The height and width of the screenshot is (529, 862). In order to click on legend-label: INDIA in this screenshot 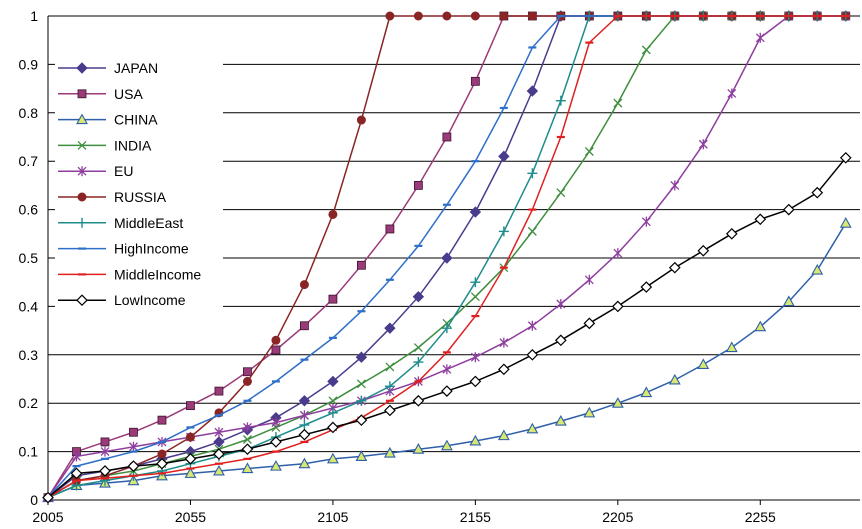, I will do `click(133, 145)`.